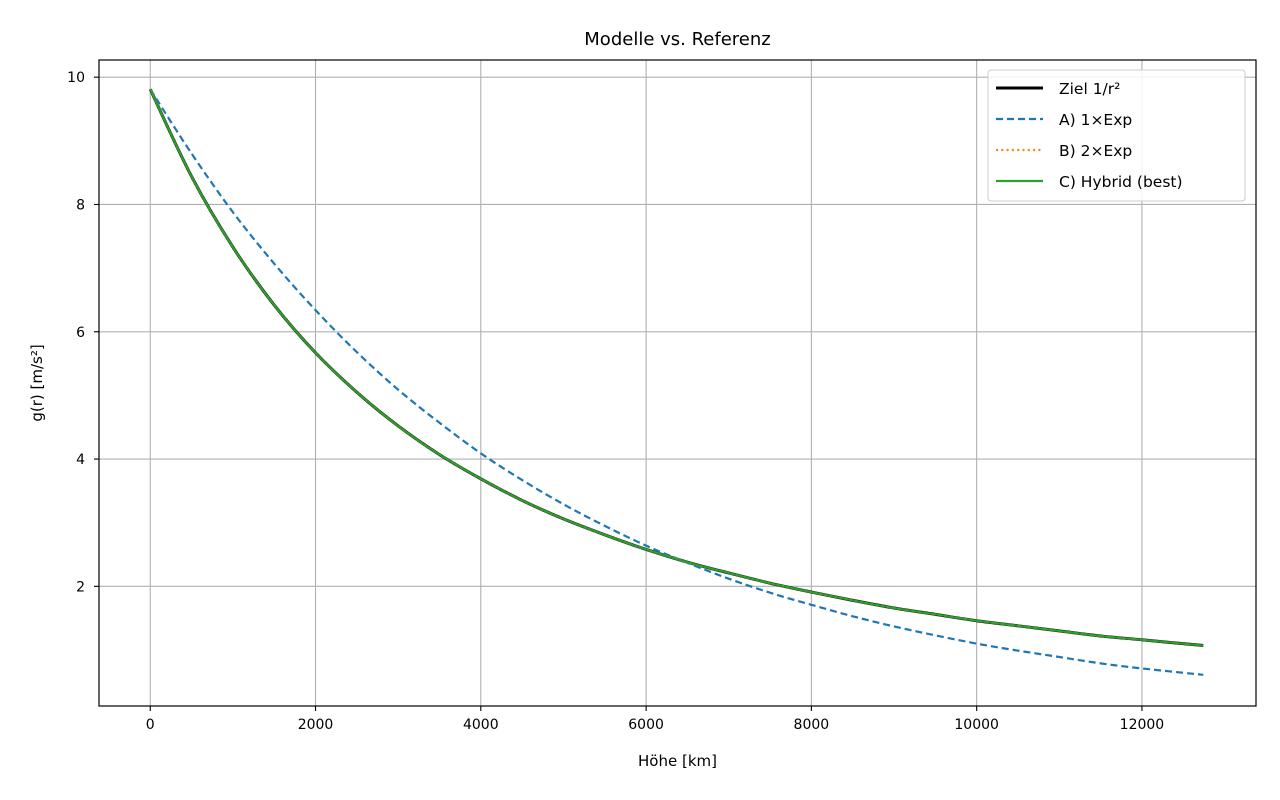  I want to click on x-tick-label: 0, so click(150, 725).